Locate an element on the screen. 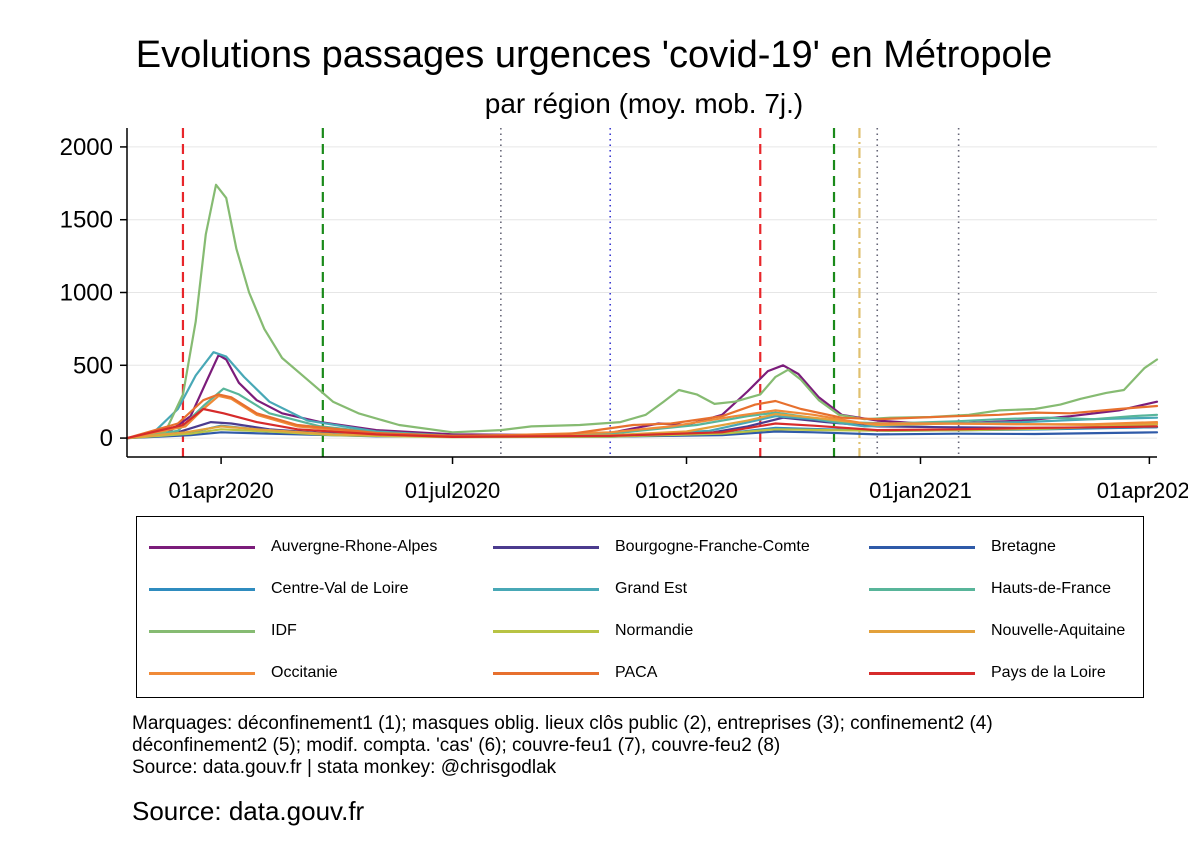 The image size is (1188, 864). x-tick-label: 01oct2020 is located at coordinates (686, 490).